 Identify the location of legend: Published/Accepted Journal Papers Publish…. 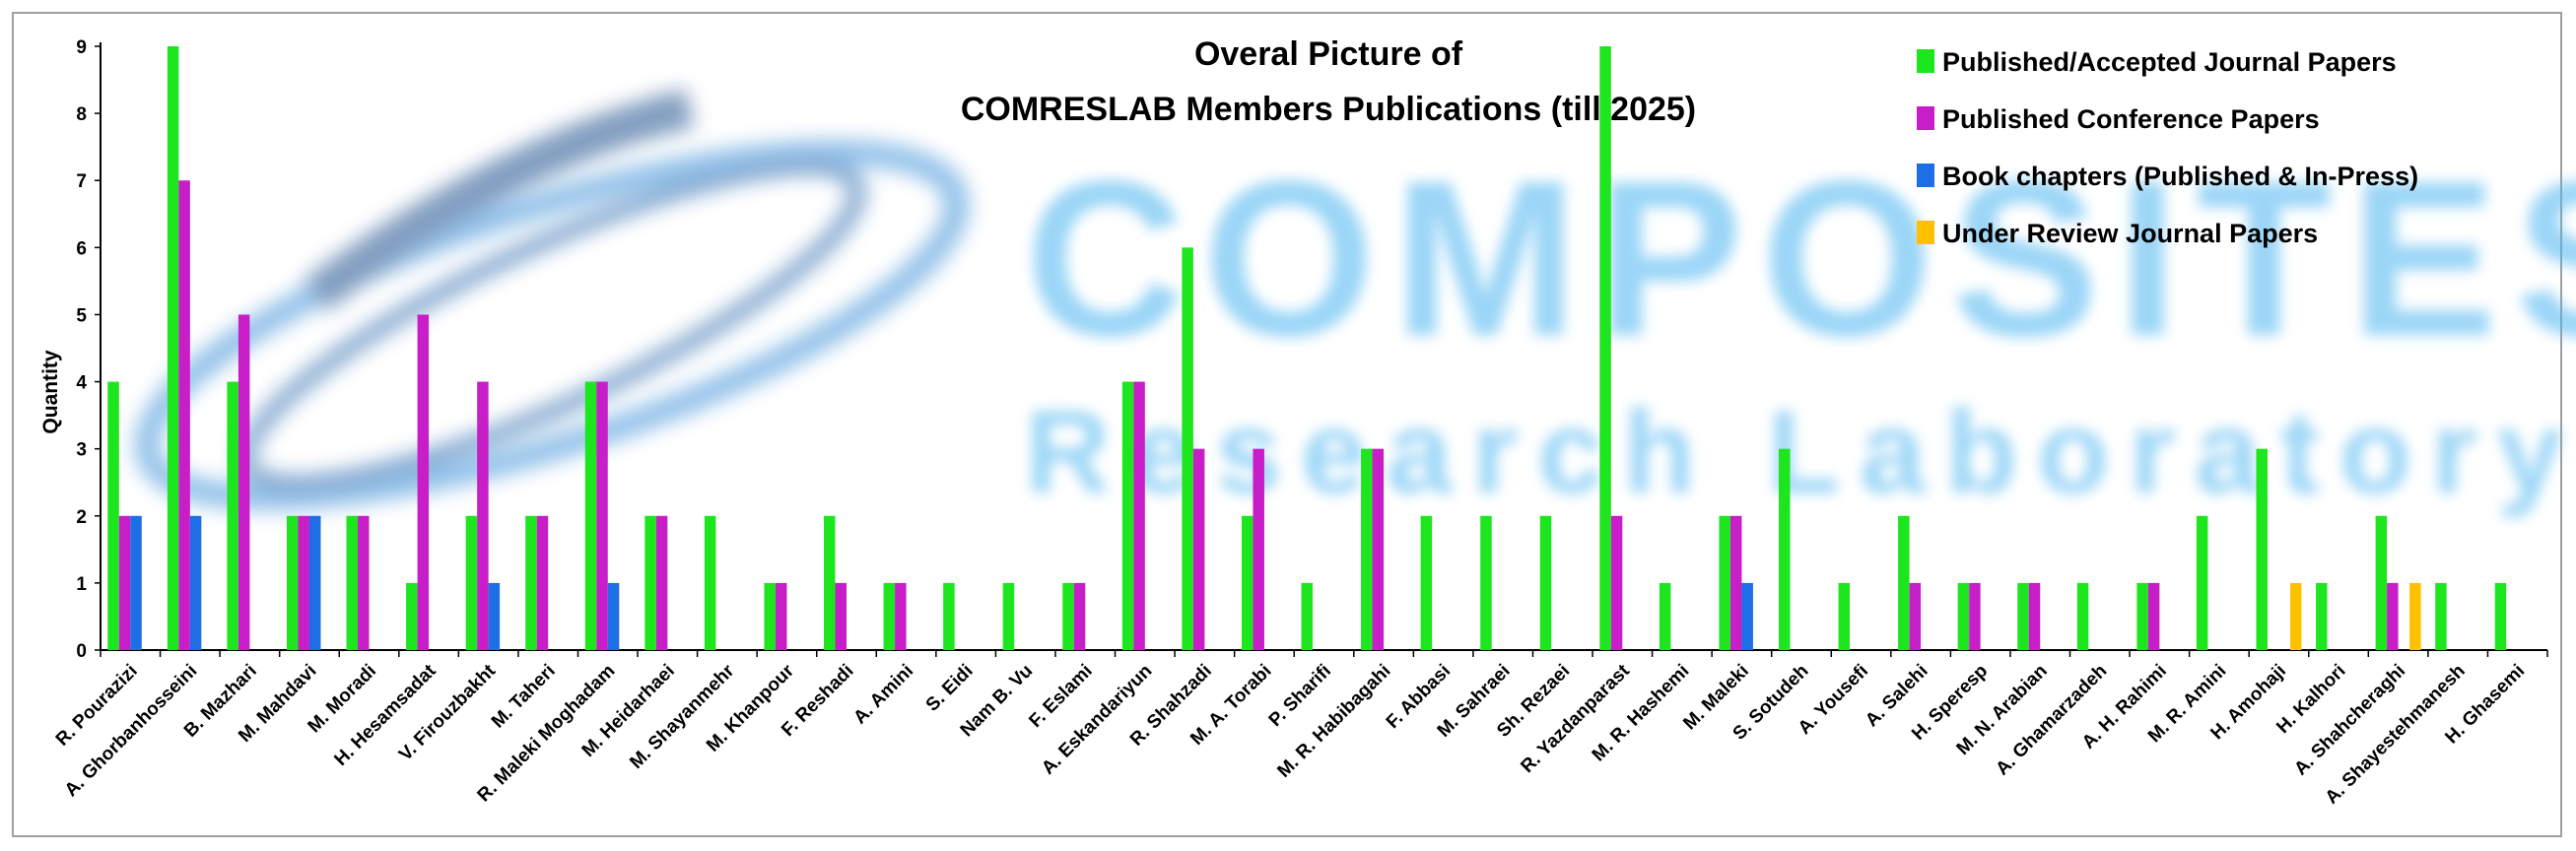
(2167, 147).